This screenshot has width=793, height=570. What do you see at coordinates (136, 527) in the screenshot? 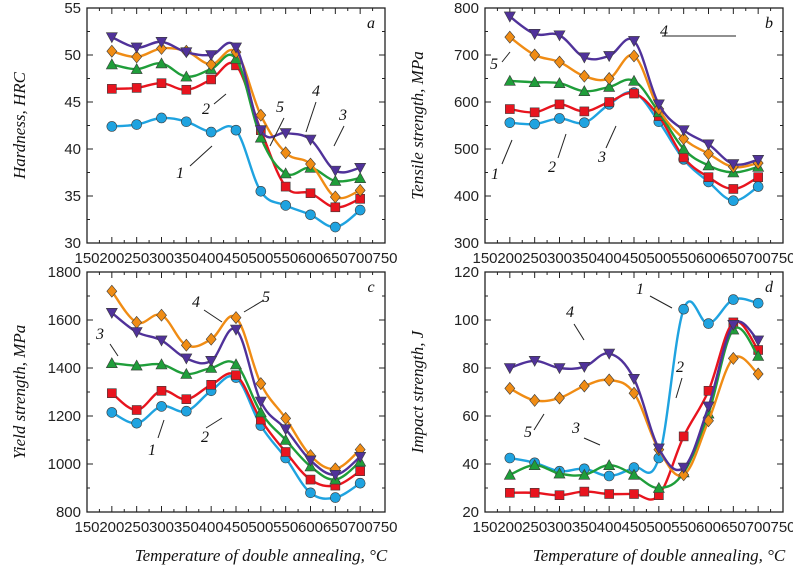
I see `x-tick-label: 250` at bounding box center [136, 527].